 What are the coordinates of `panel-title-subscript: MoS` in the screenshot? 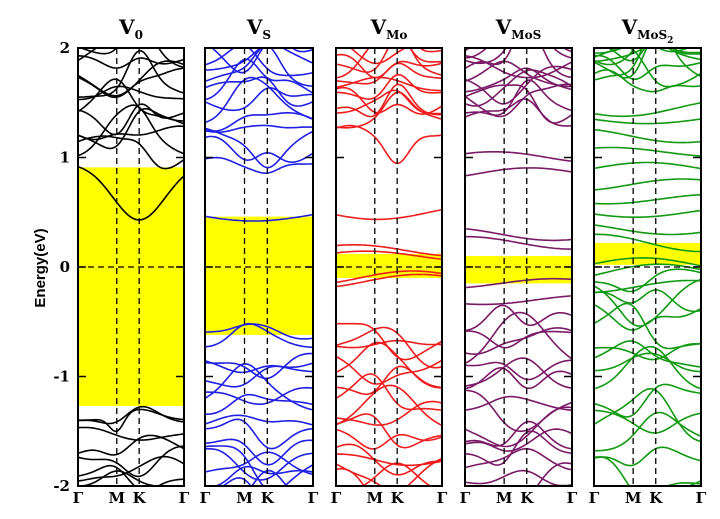 It's located at (526, 35).